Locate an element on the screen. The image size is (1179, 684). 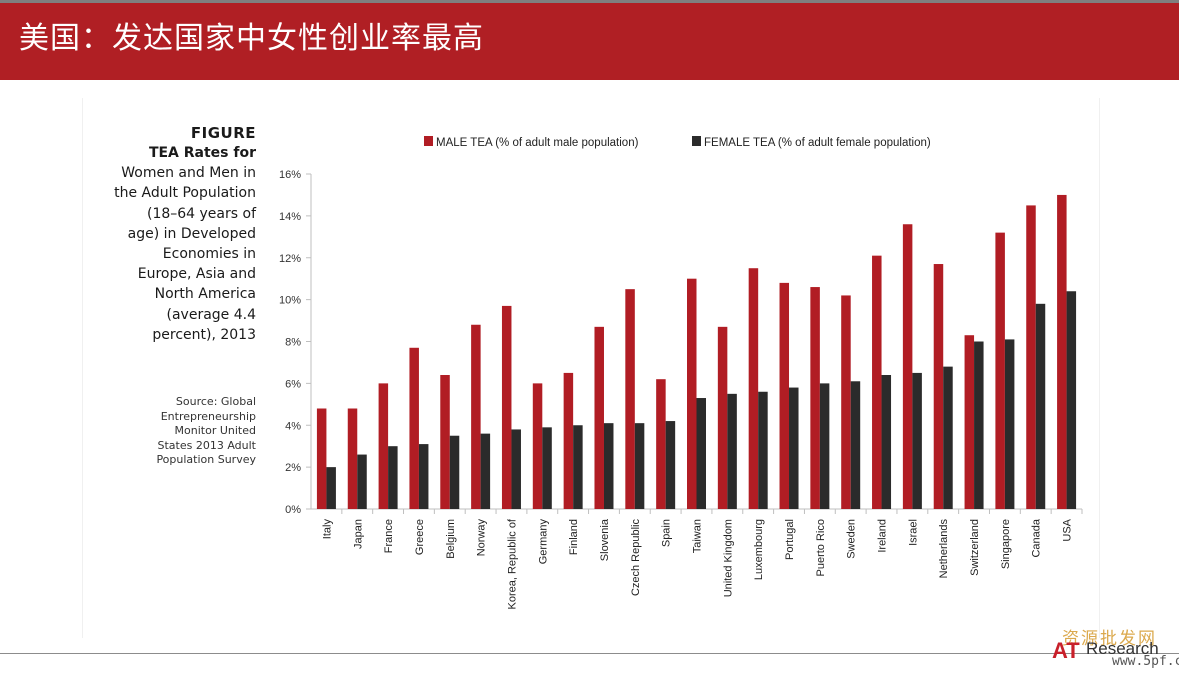
source-line: Source: Global is located at coordinates (215, 401).